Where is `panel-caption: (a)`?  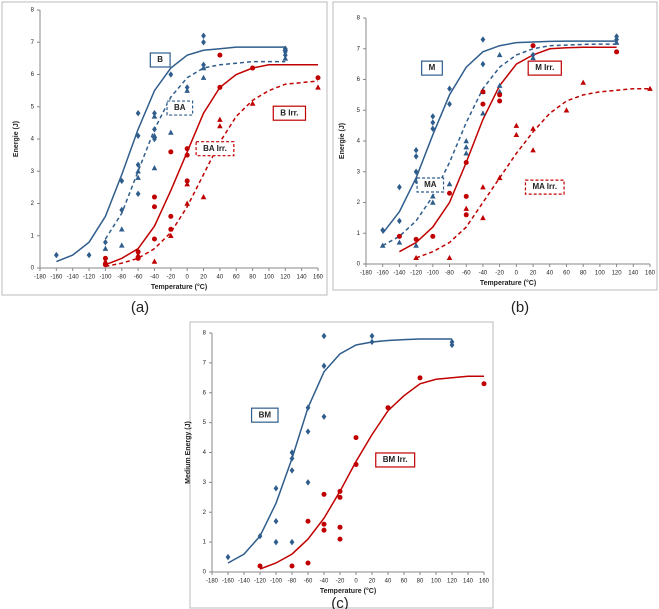 panel-caption: (a) is located at coordinates (140, 307).